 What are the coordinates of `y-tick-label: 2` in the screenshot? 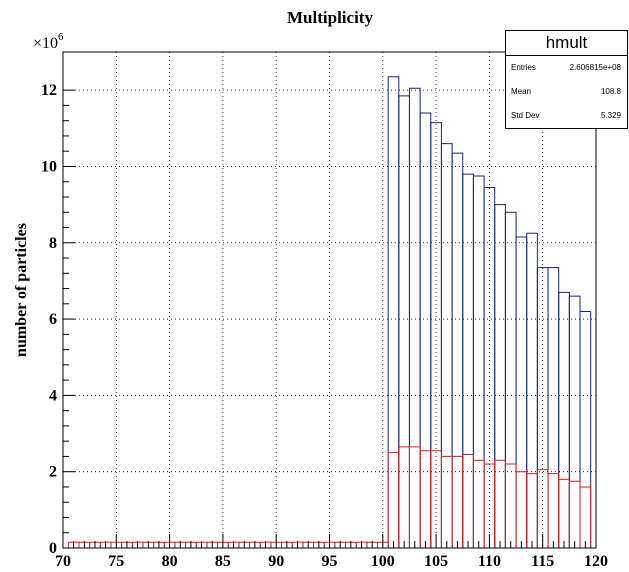 It's located at (53, 472).